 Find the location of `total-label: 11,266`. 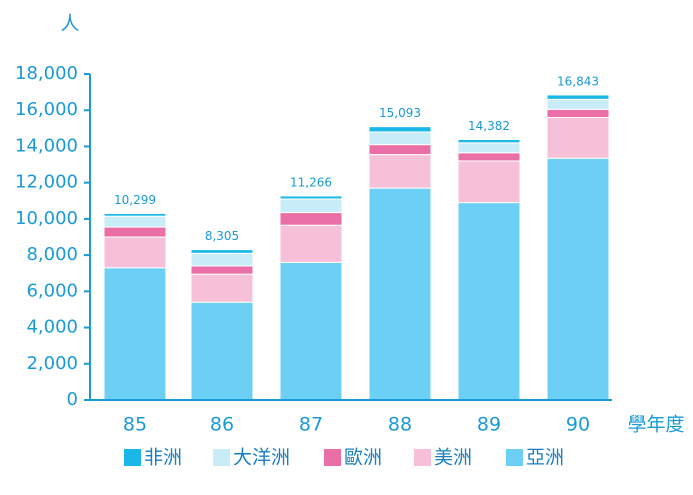

total-label: 11,266 is located at coordinates (311, 182).